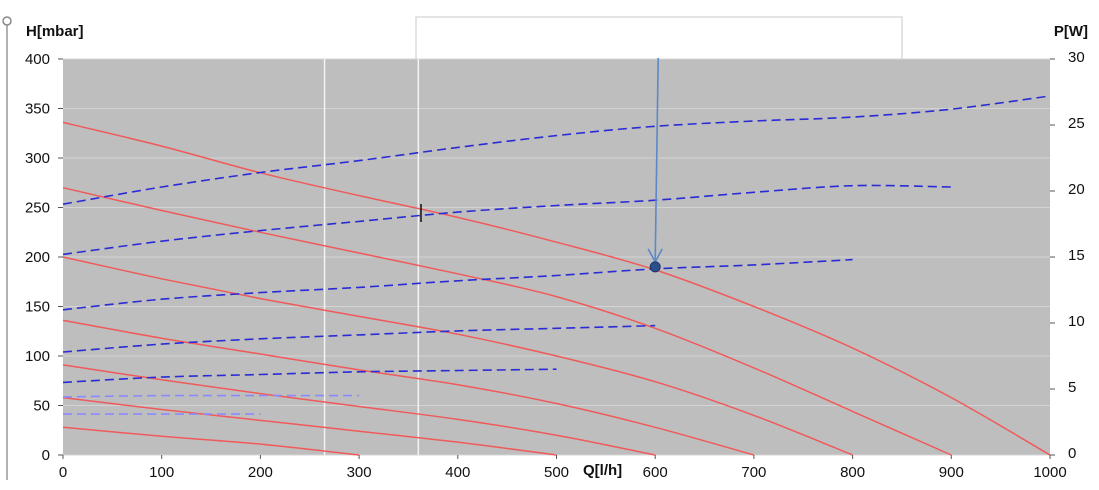  Describe the element at coordinates (371, 257) in the screenshot. I see `marker-lines` at that location.